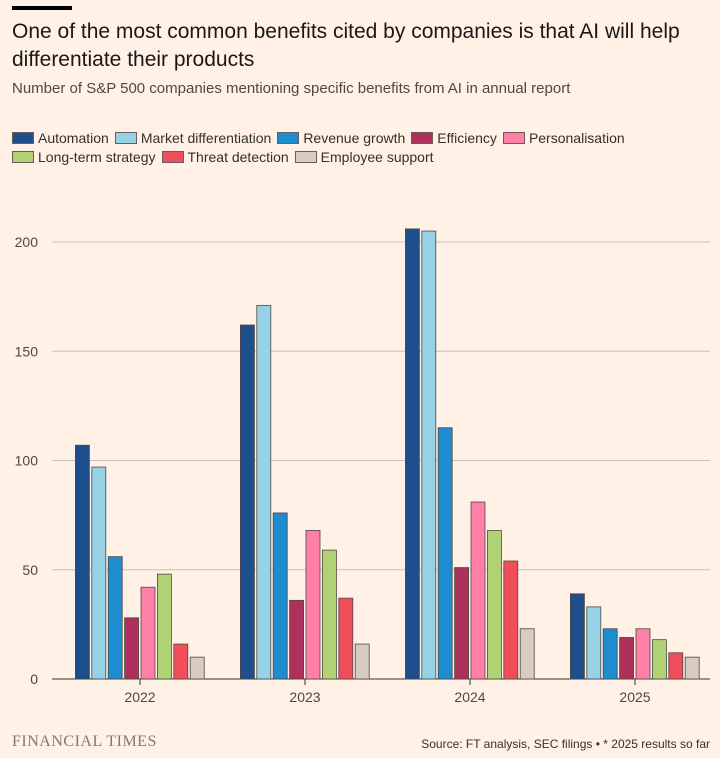 Image resolution: width=720 pixels, height=758 pixels. What do you see at coordinates (27, 351) in the screenshot?
I see `y-tick-label: 150` at bounding box center [27, 351].